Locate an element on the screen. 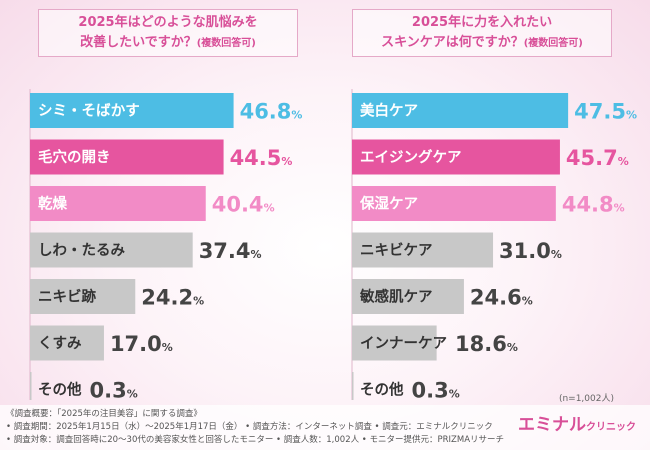  left-bar-label-0: シミ・そばかす is located at coordinates (89, 111).